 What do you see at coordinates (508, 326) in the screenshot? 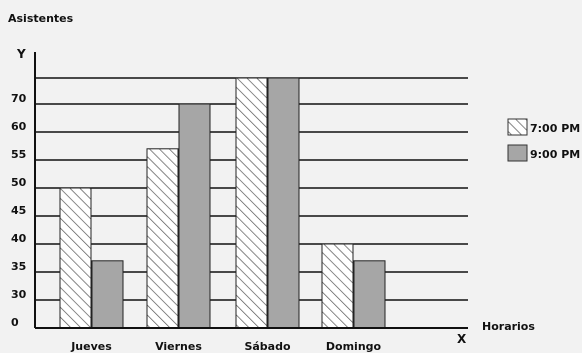
I see `x-axis-title: Horarios` at bounding box center [508, 326].